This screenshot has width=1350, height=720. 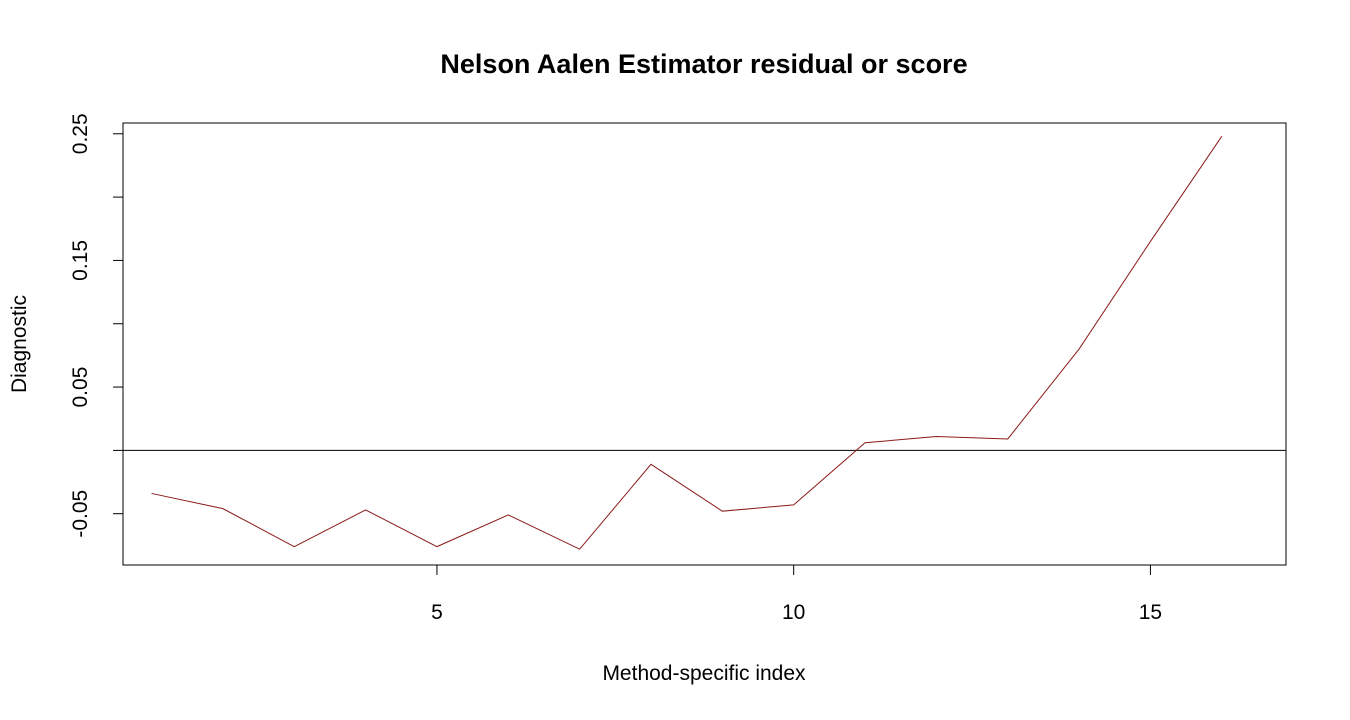 I want to click on y-tick-label: -0.05, so click(x=80, y=514).